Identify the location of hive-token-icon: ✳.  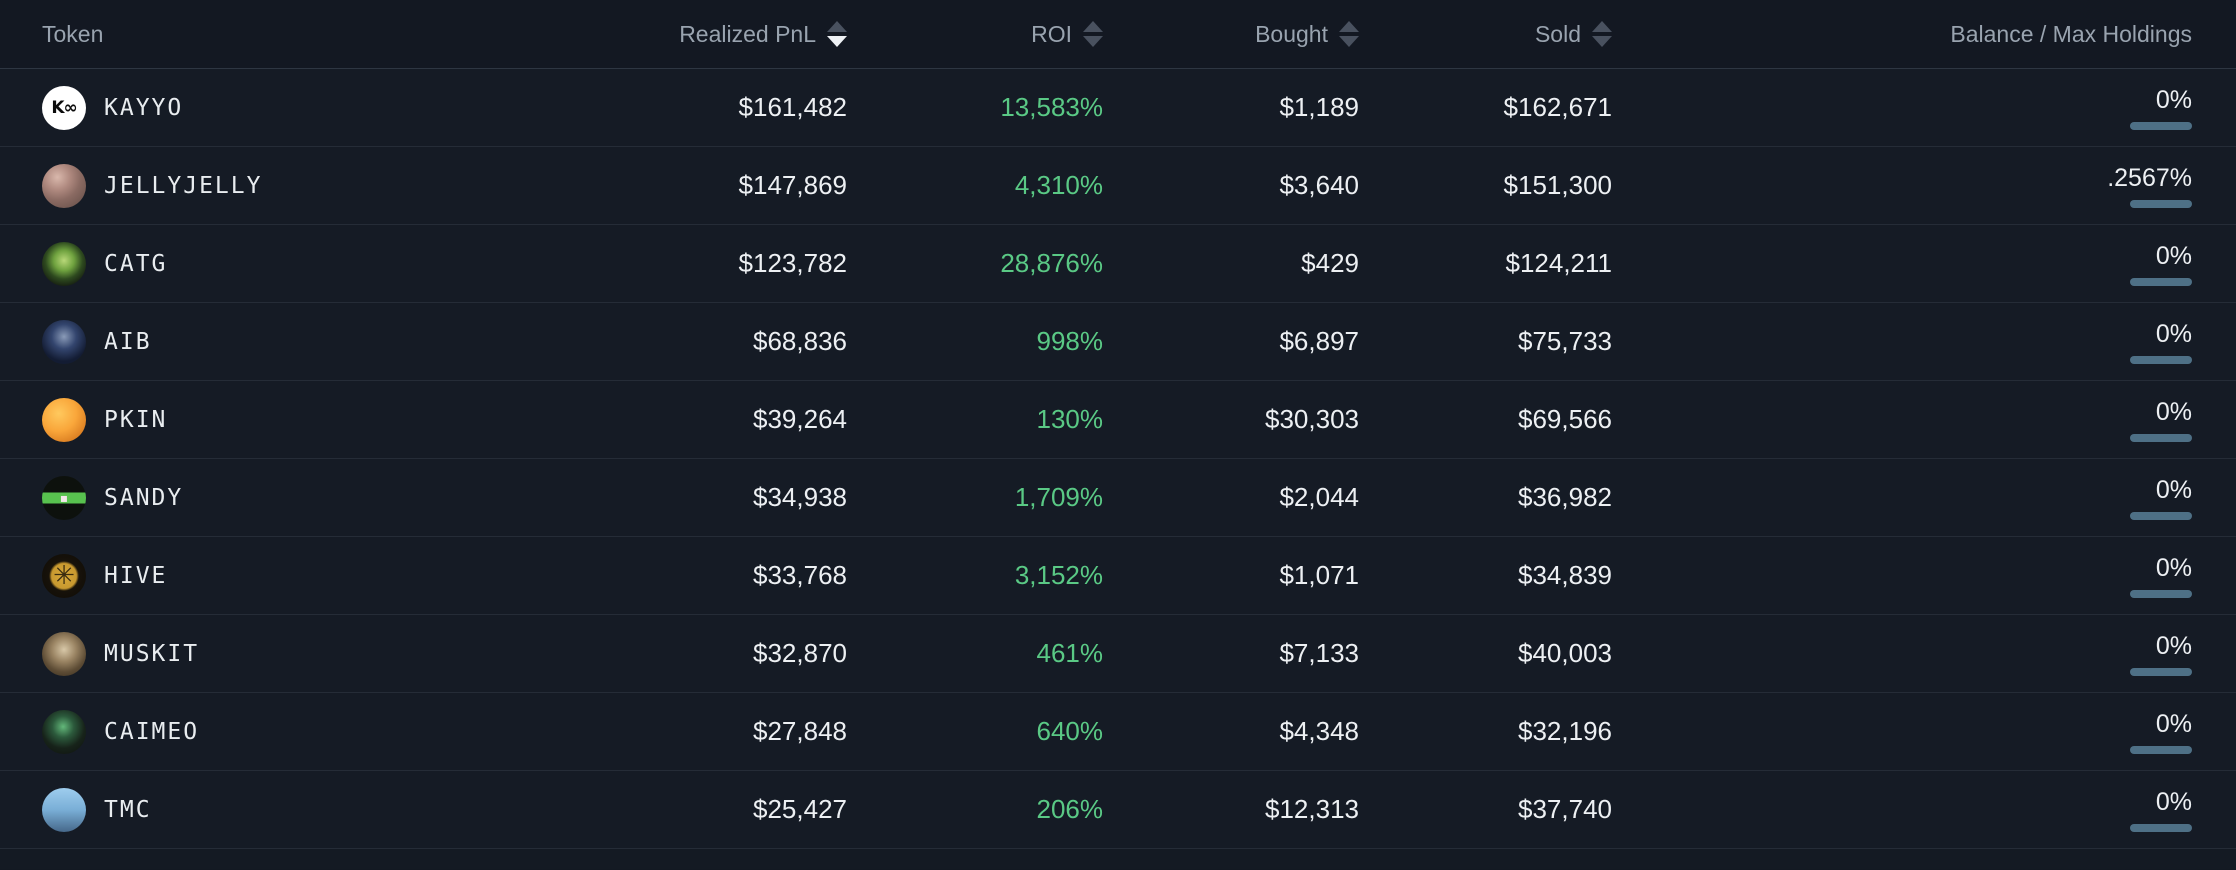
(64, 575).